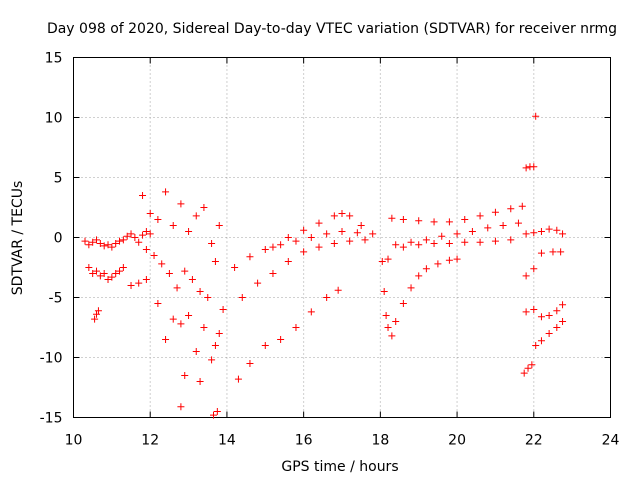 Image resolution: width=640 pixels, height=480 pixels. I want to click on x-tick-label: 14, so click(227, 441).